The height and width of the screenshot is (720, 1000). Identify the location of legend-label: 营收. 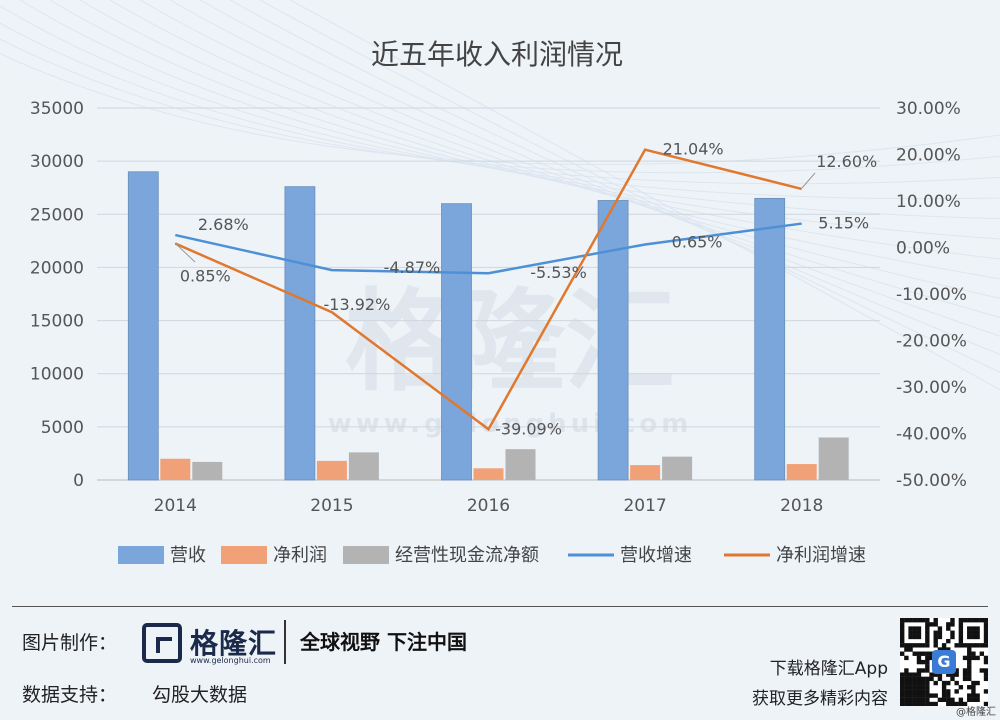
(188, 555).